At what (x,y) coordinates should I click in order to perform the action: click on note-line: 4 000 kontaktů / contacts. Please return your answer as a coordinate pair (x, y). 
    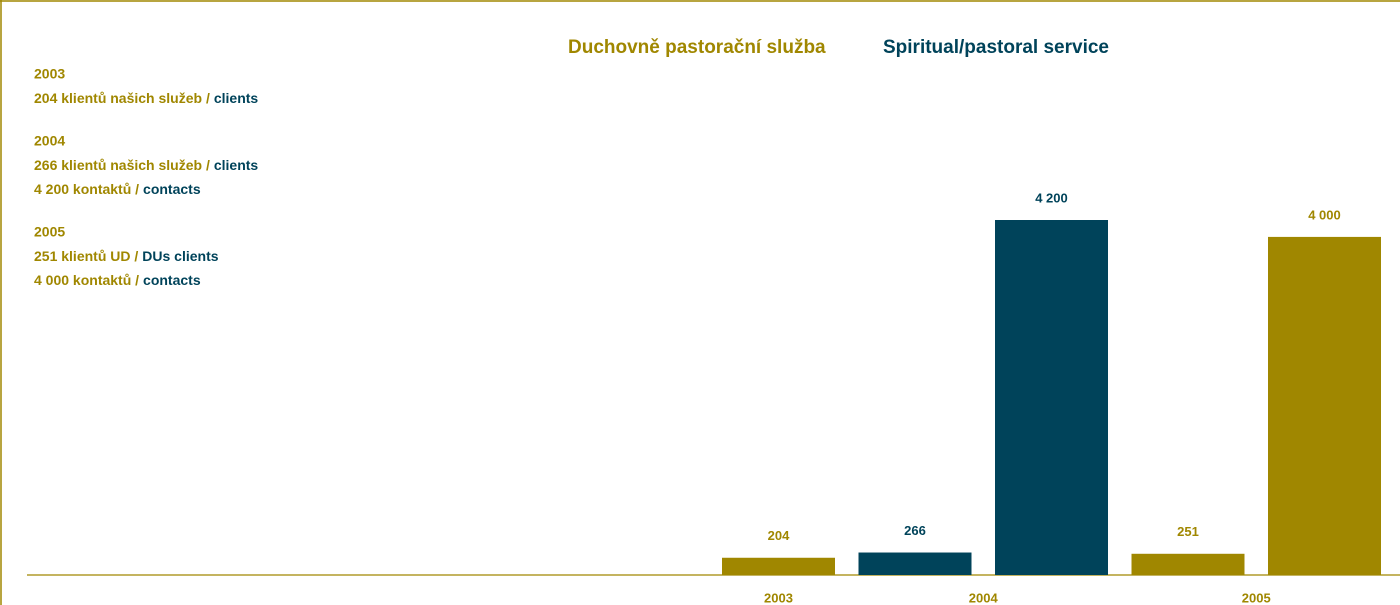
    Looking at the image, I should click on (117, 280).